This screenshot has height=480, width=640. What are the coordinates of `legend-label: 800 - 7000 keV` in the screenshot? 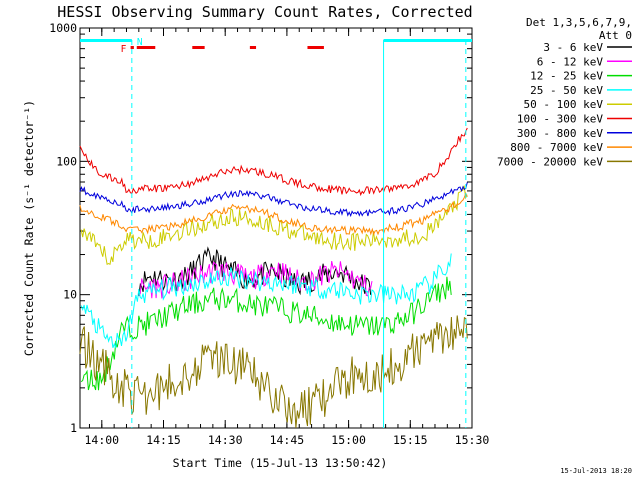 It's located at (556, 147).